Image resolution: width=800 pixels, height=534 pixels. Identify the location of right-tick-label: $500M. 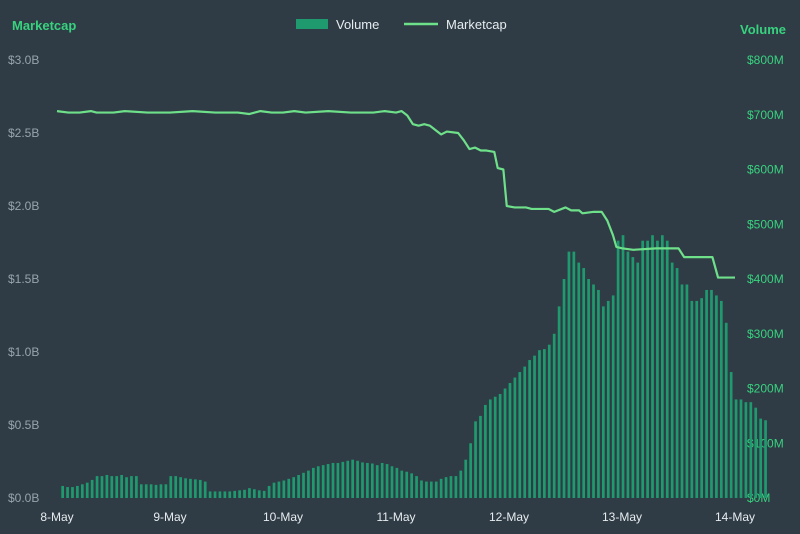
(765, 224).